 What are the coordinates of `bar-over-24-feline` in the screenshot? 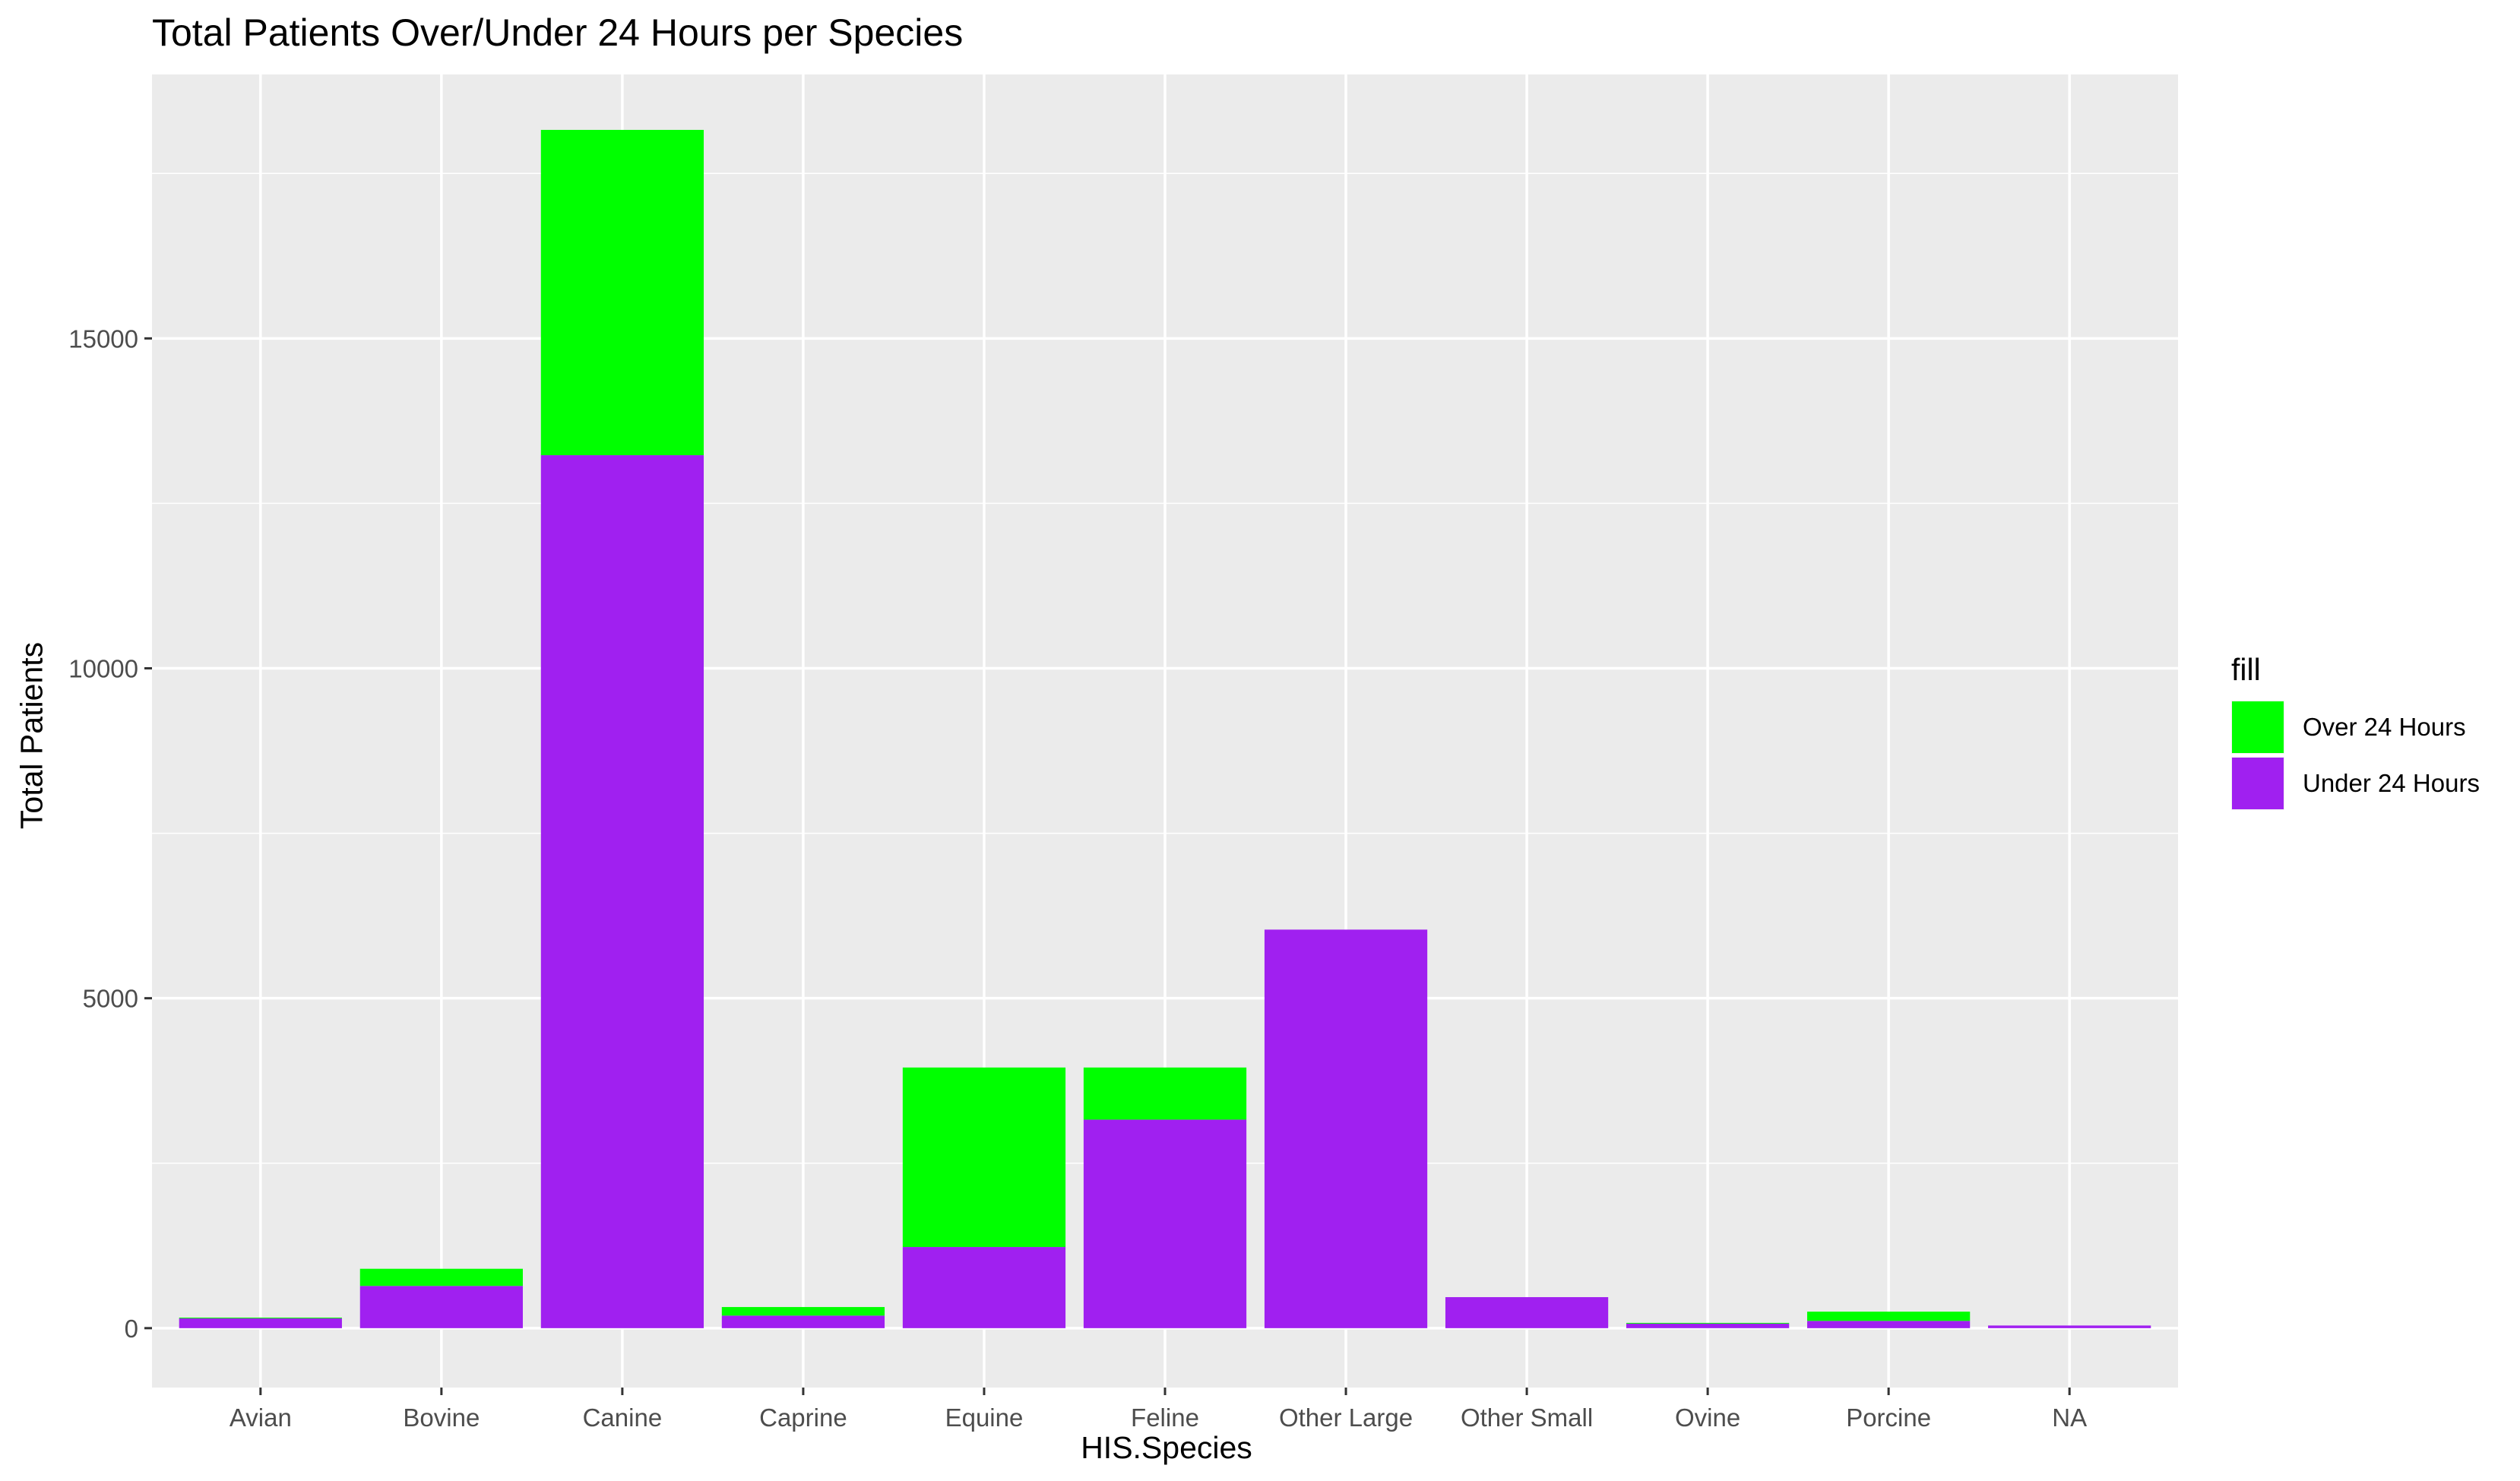 It's located at (1165, 1093).